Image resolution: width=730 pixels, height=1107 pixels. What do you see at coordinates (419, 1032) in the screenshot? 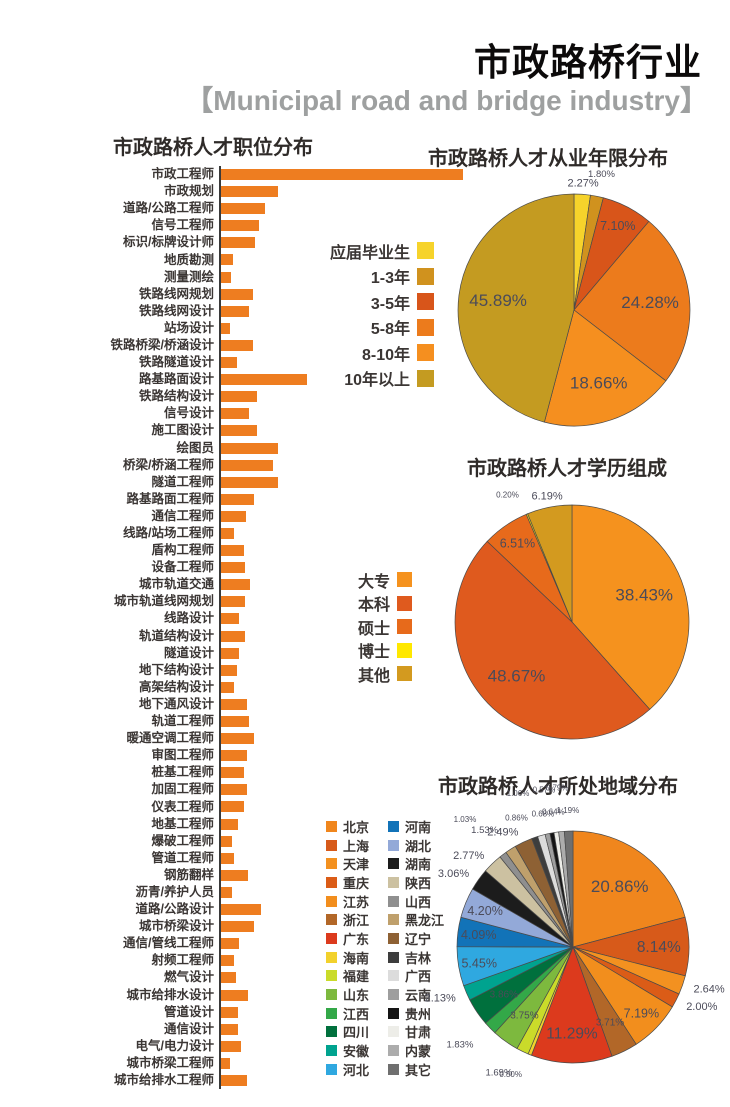
I see `legend-item-甘肃: 甘肃` at bounding box center [419, 1032].